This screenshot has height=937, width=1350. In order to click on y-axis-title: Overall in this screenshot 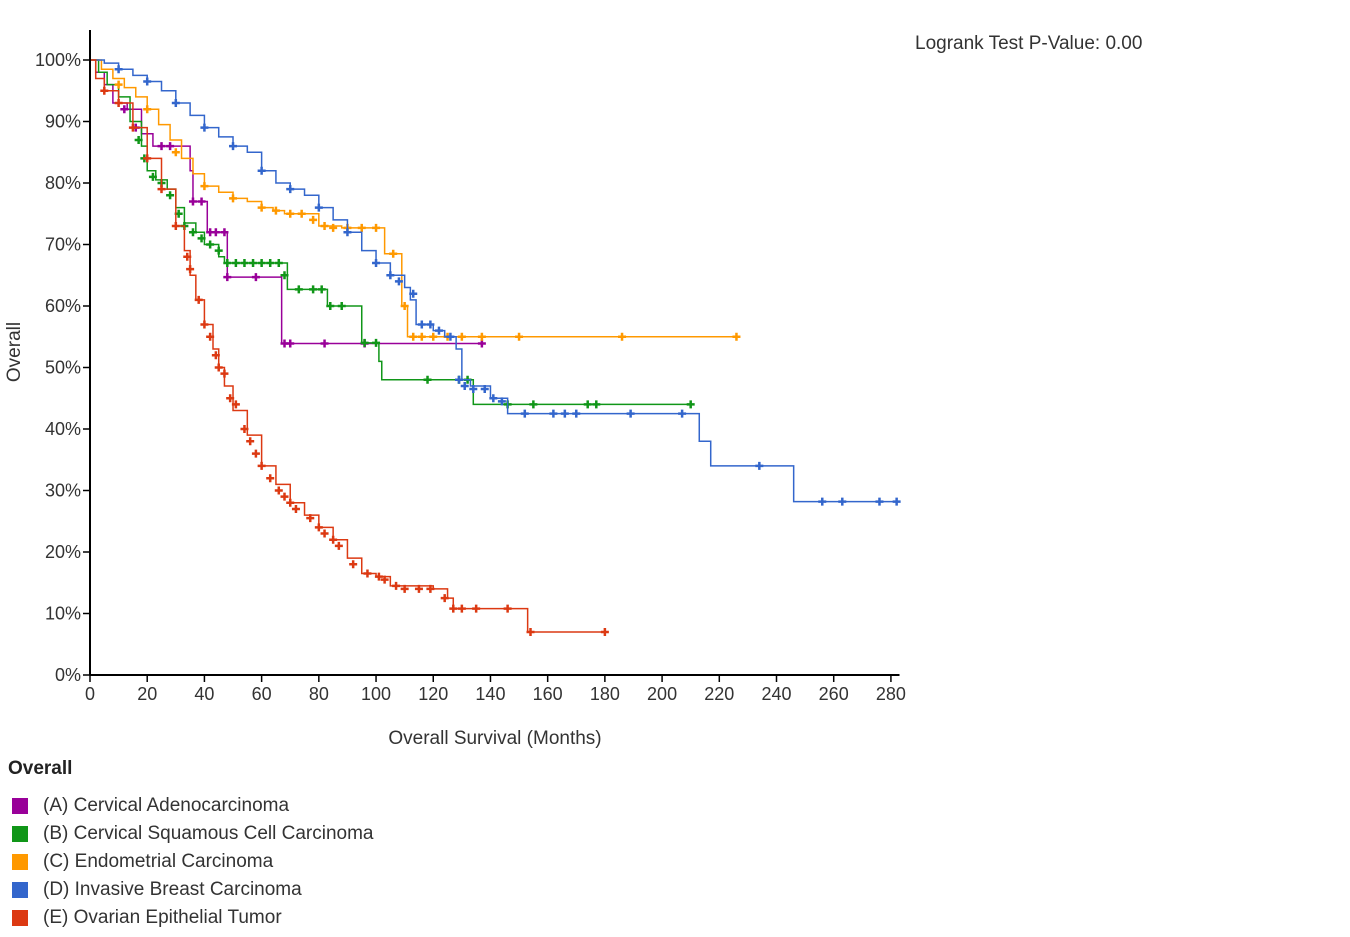, I will do `click(14, 352)`.